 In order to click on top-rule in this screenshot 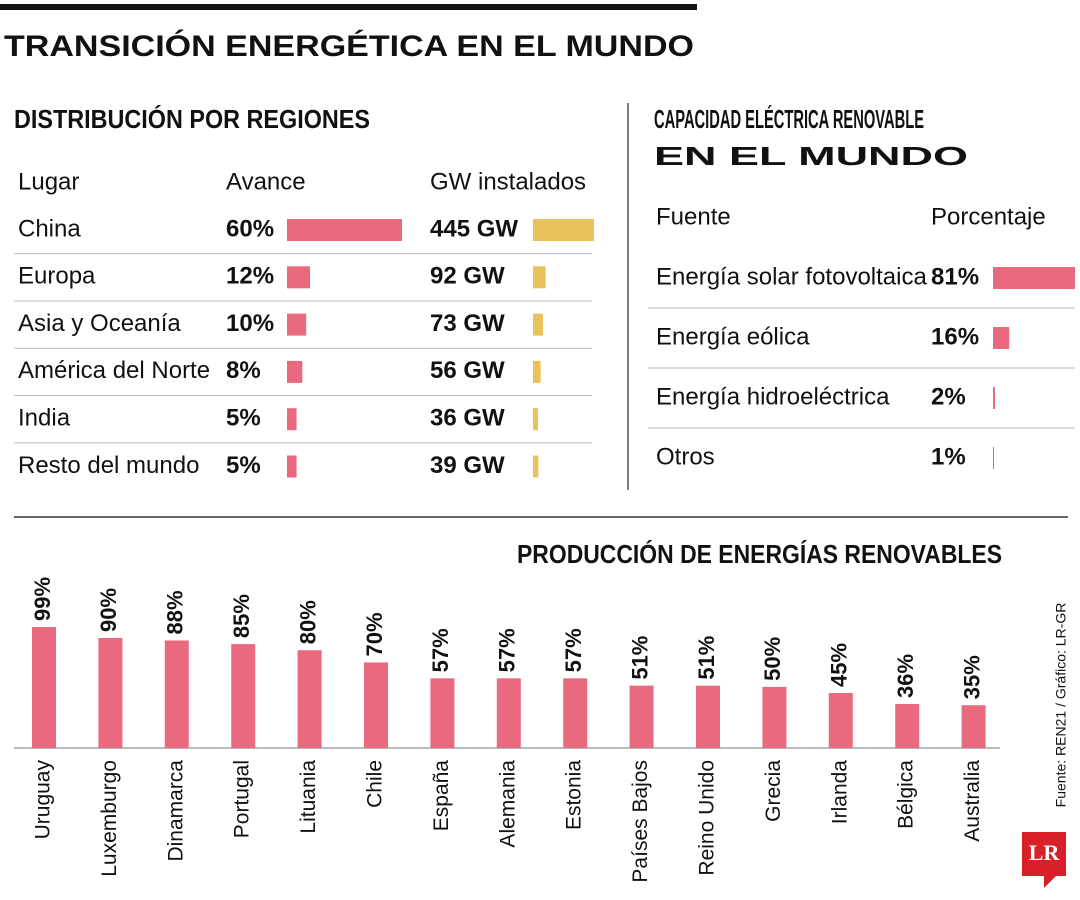, I will do `click(348, 7)`.